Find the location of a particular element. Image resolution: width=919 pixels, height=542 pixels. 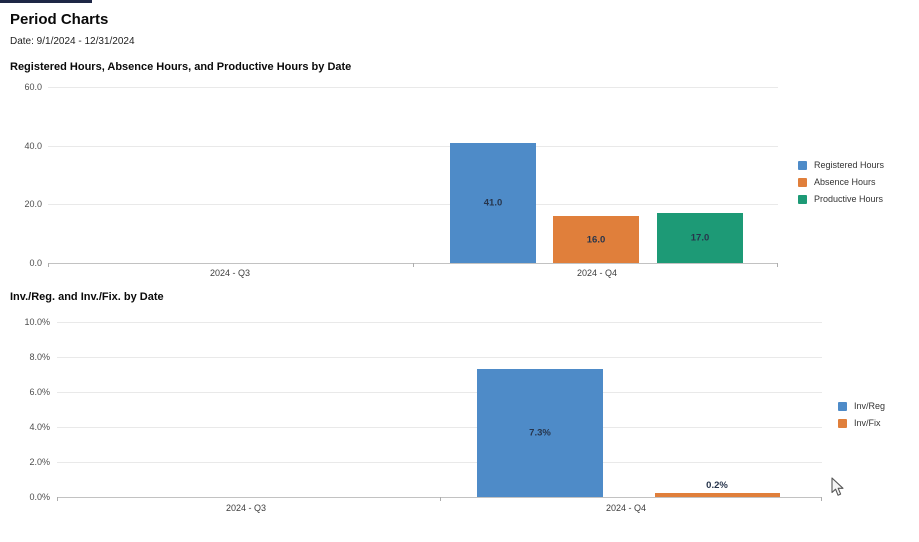

window-edge-artifact is located at coordinates (46, 1).